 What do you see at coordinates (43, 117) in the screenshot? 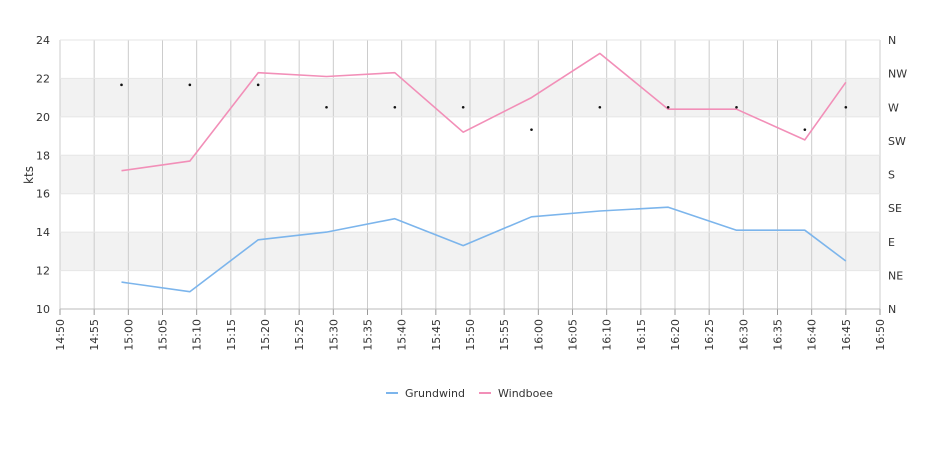
I see `y-tick-label: 20` at bounding box center [43, 117].